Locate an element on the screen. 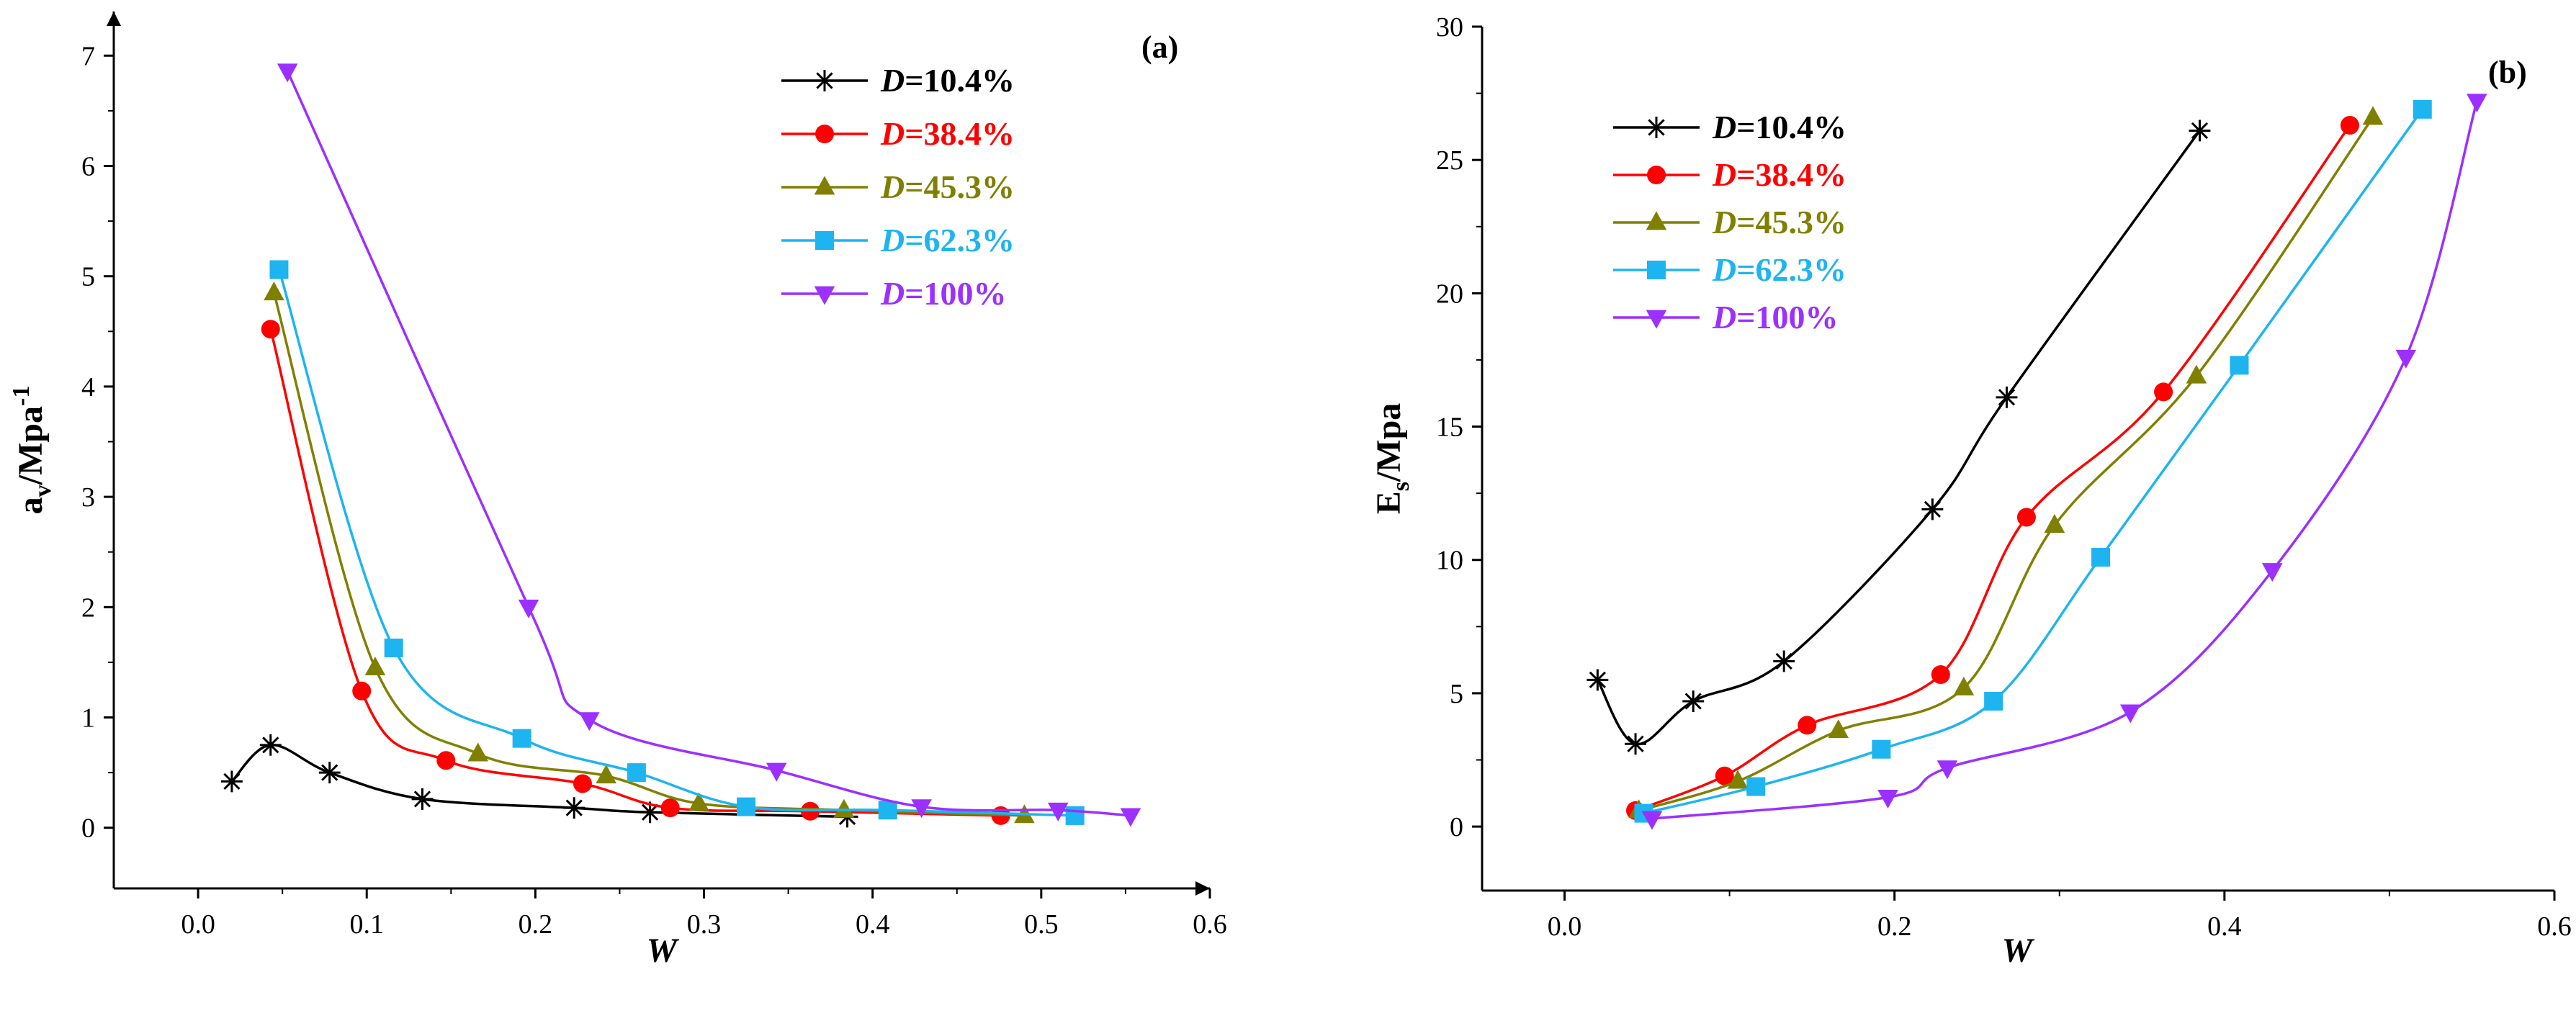 The height and width of the screenshot is (1018, 2576). y-axis-label-sub: s is located at coordinates (1401, 486).